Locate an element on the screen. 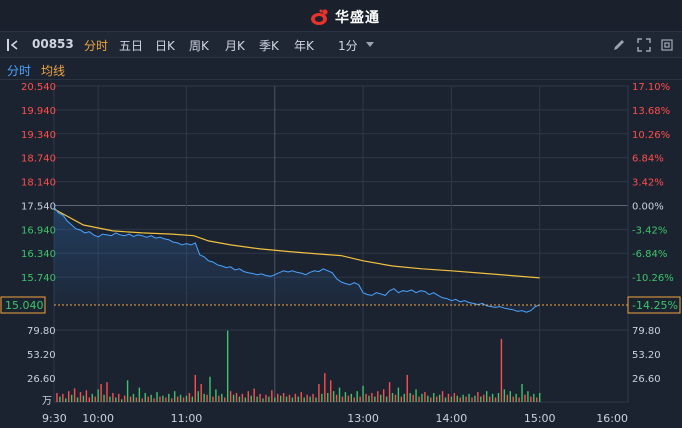 This screenshot has height=428, width=682. volume-tick-label-right: 79.80 is located at coordinates (646, 331).